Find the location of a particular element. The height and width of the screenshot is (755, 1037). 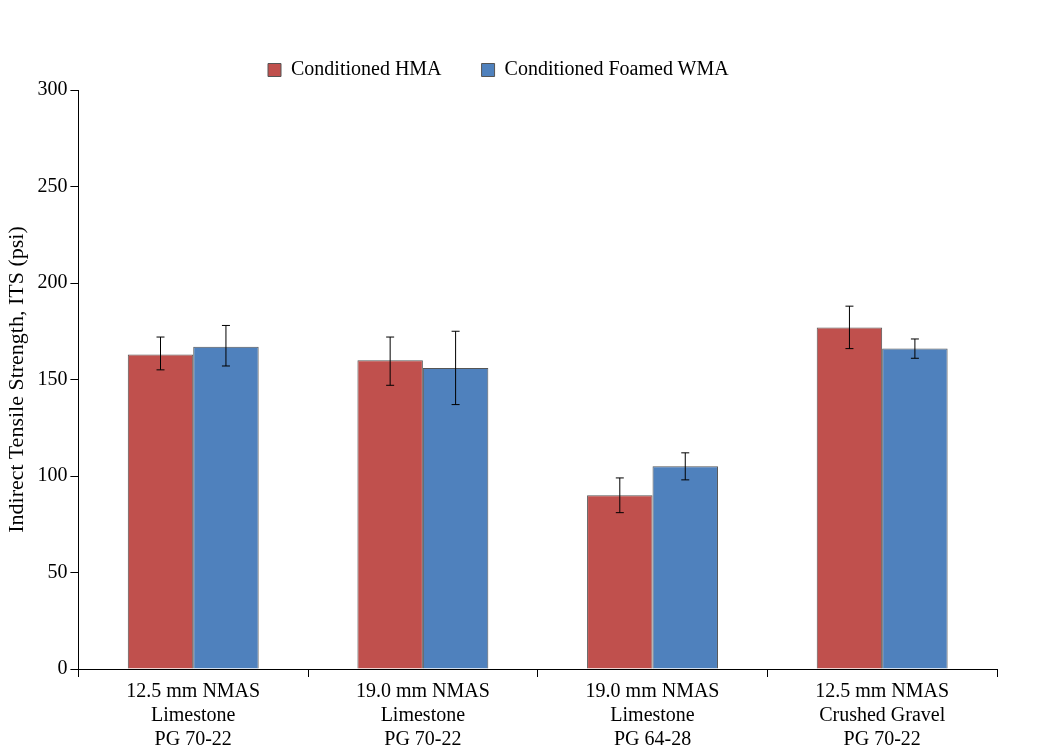

x-tick-label: 19.0 mm NMAS Limestone PG 64-28 is located at coordinates (652, 714).